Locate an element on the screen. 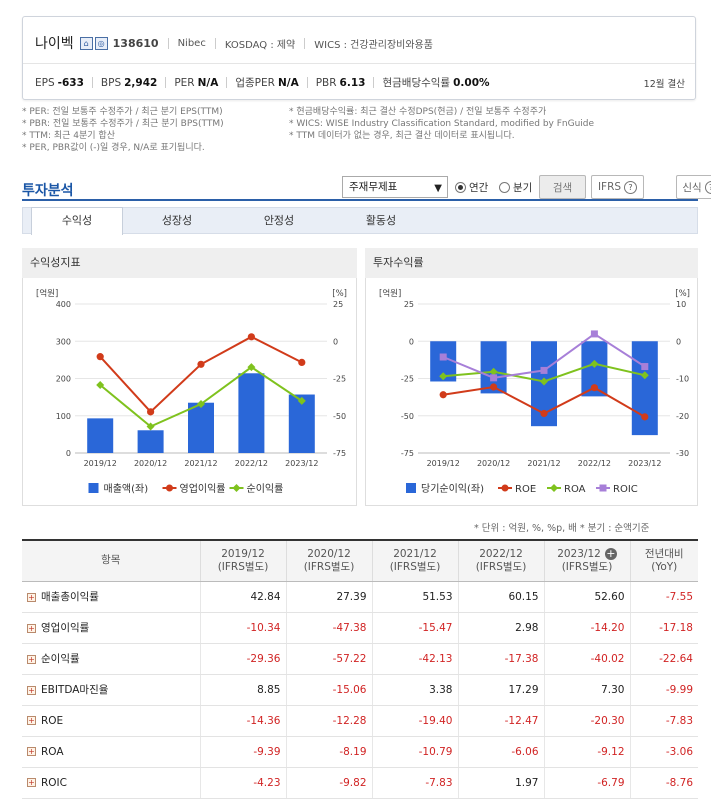 The height and width of the screenshot is (799, 711). column-period: 2021/12 is located at coordinates (415, 553).